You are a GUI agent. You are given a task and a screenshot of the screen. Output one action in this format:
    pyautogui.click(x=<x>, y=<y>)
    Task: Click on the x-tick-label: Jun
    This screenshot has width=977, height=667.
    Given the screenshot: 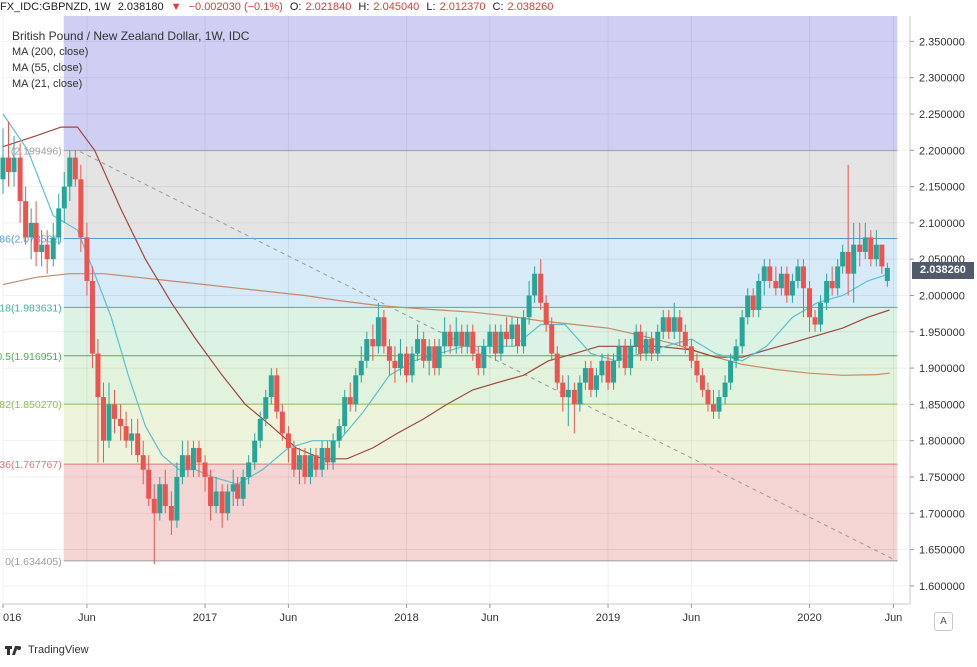 What is the action you would take?
    pyautogui.click(x=87, y=618)
    